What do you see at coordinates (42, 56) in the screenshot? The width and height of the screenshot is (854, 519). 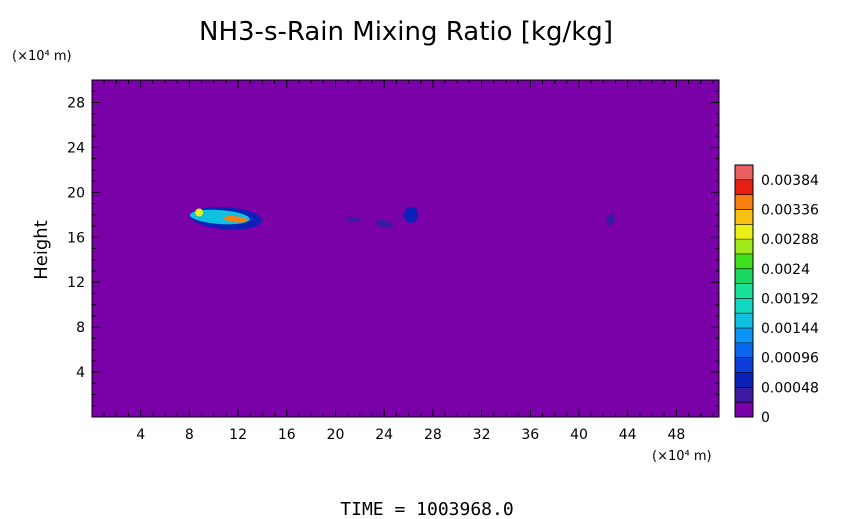 I see `y-unit-label: (×10⁴ m)` at bounding box center [42, 56].